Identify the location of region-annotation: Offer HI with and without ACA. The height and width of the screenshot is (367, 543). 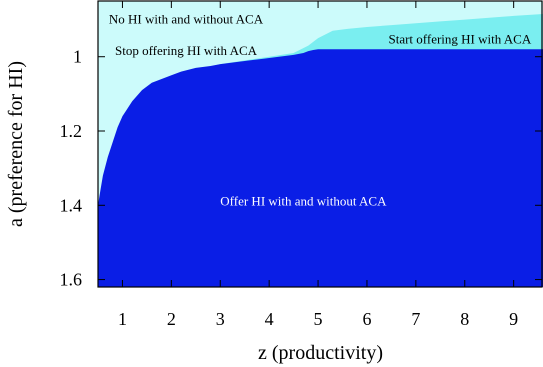
(303, 201).